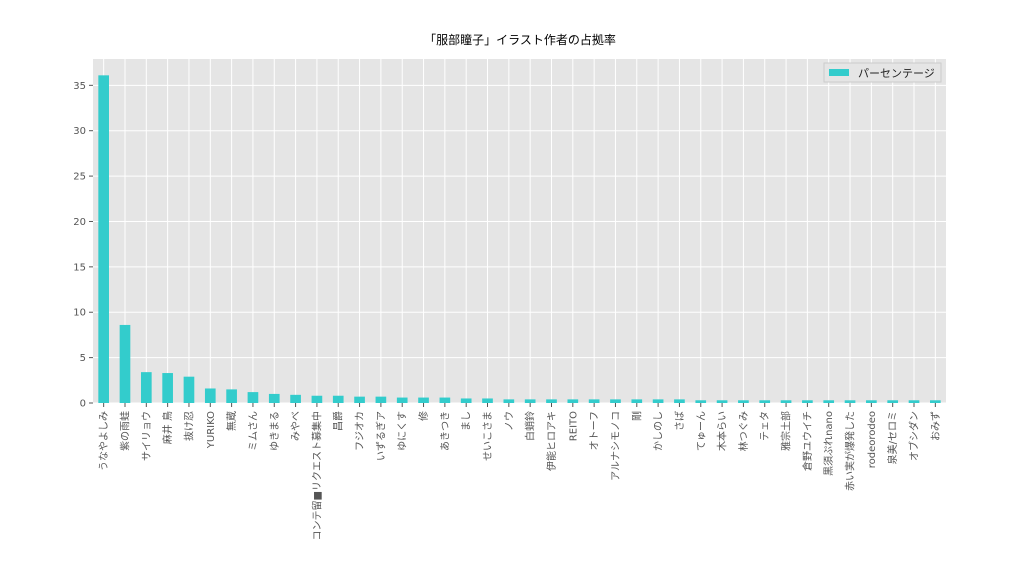 Image resolution: width=1024 pixels, height=576 pixels. What do you see at coordinates (936, 426) in the screenshot?
I see `x-tick-label: おみず` at bounding box center [936, 426].